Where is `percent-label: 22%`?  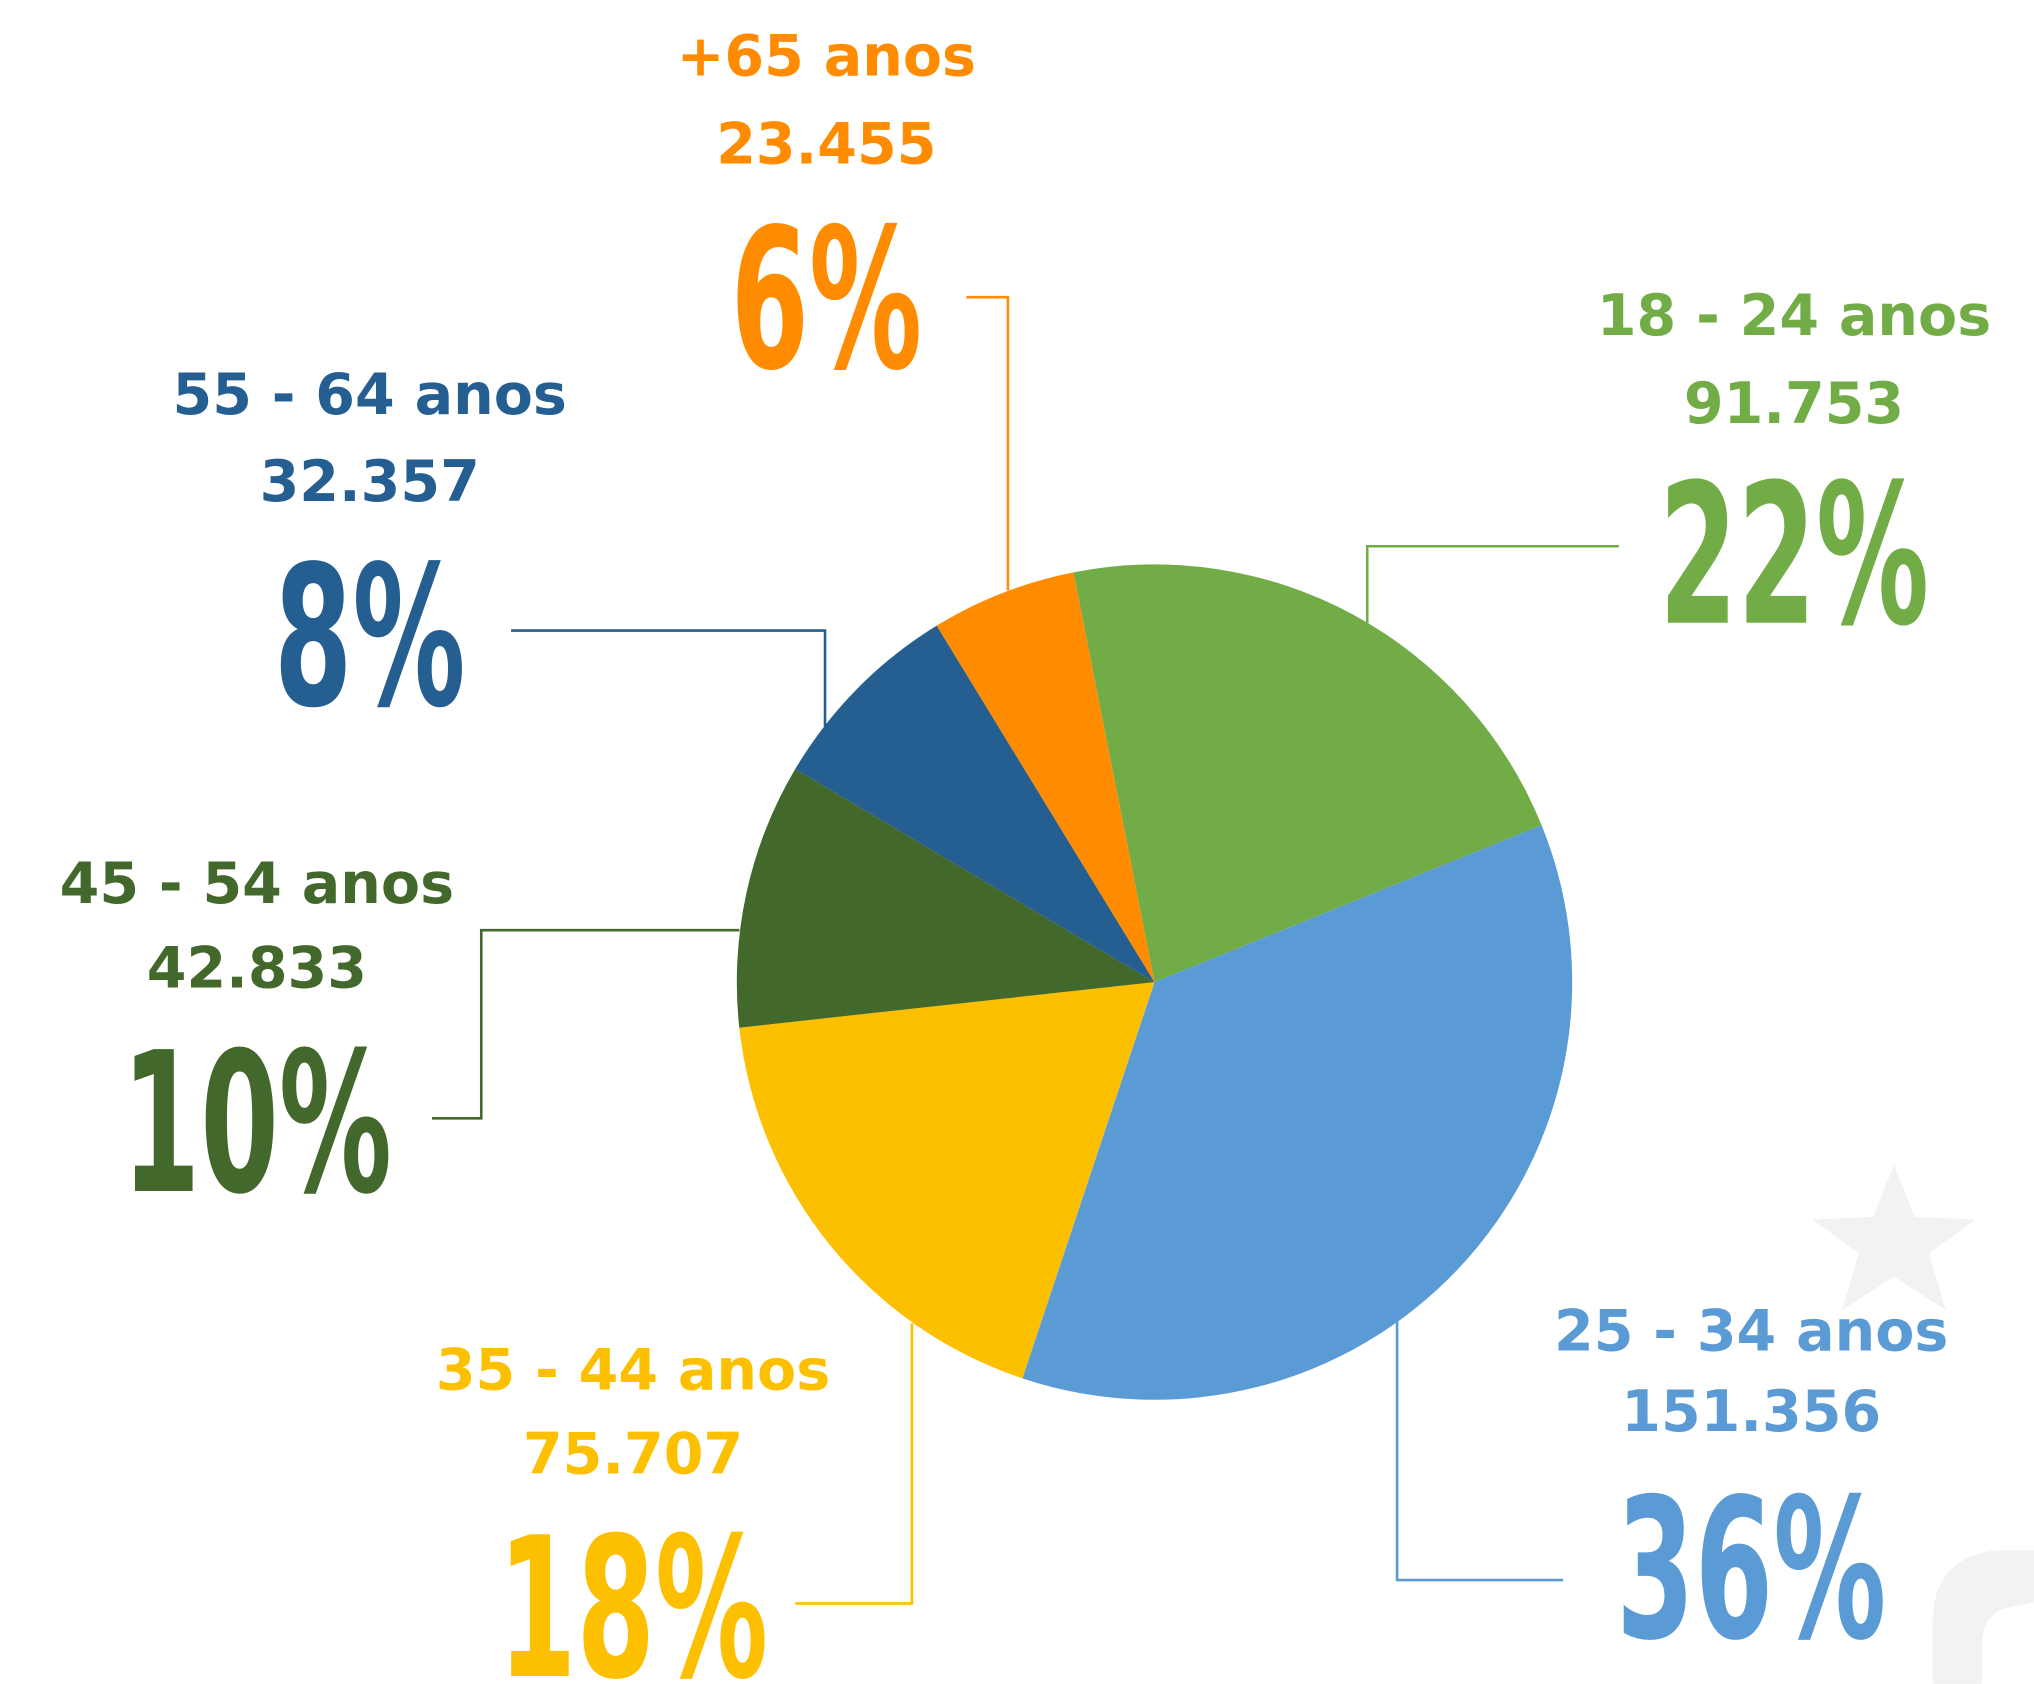 percent-label: 22% is located at coordinates (1794, 556).